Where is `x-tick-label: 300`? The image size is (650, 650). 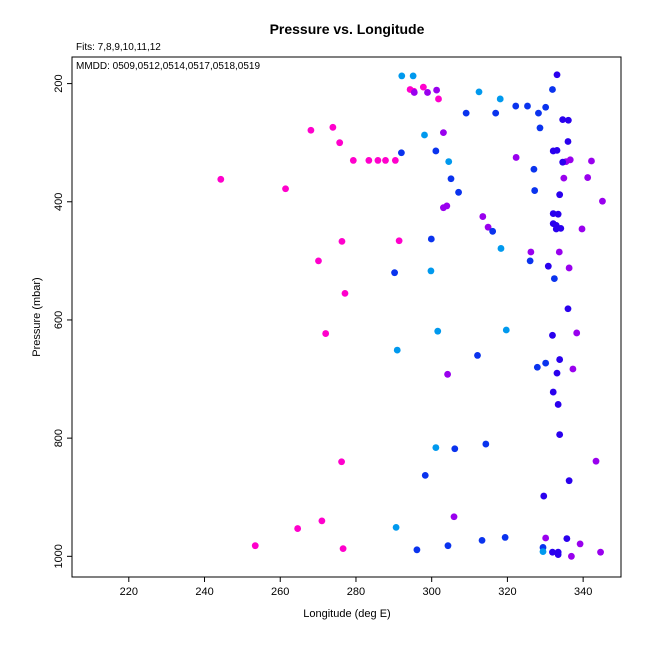 x-tick-label: 300 is located at coordinates (432, 592).